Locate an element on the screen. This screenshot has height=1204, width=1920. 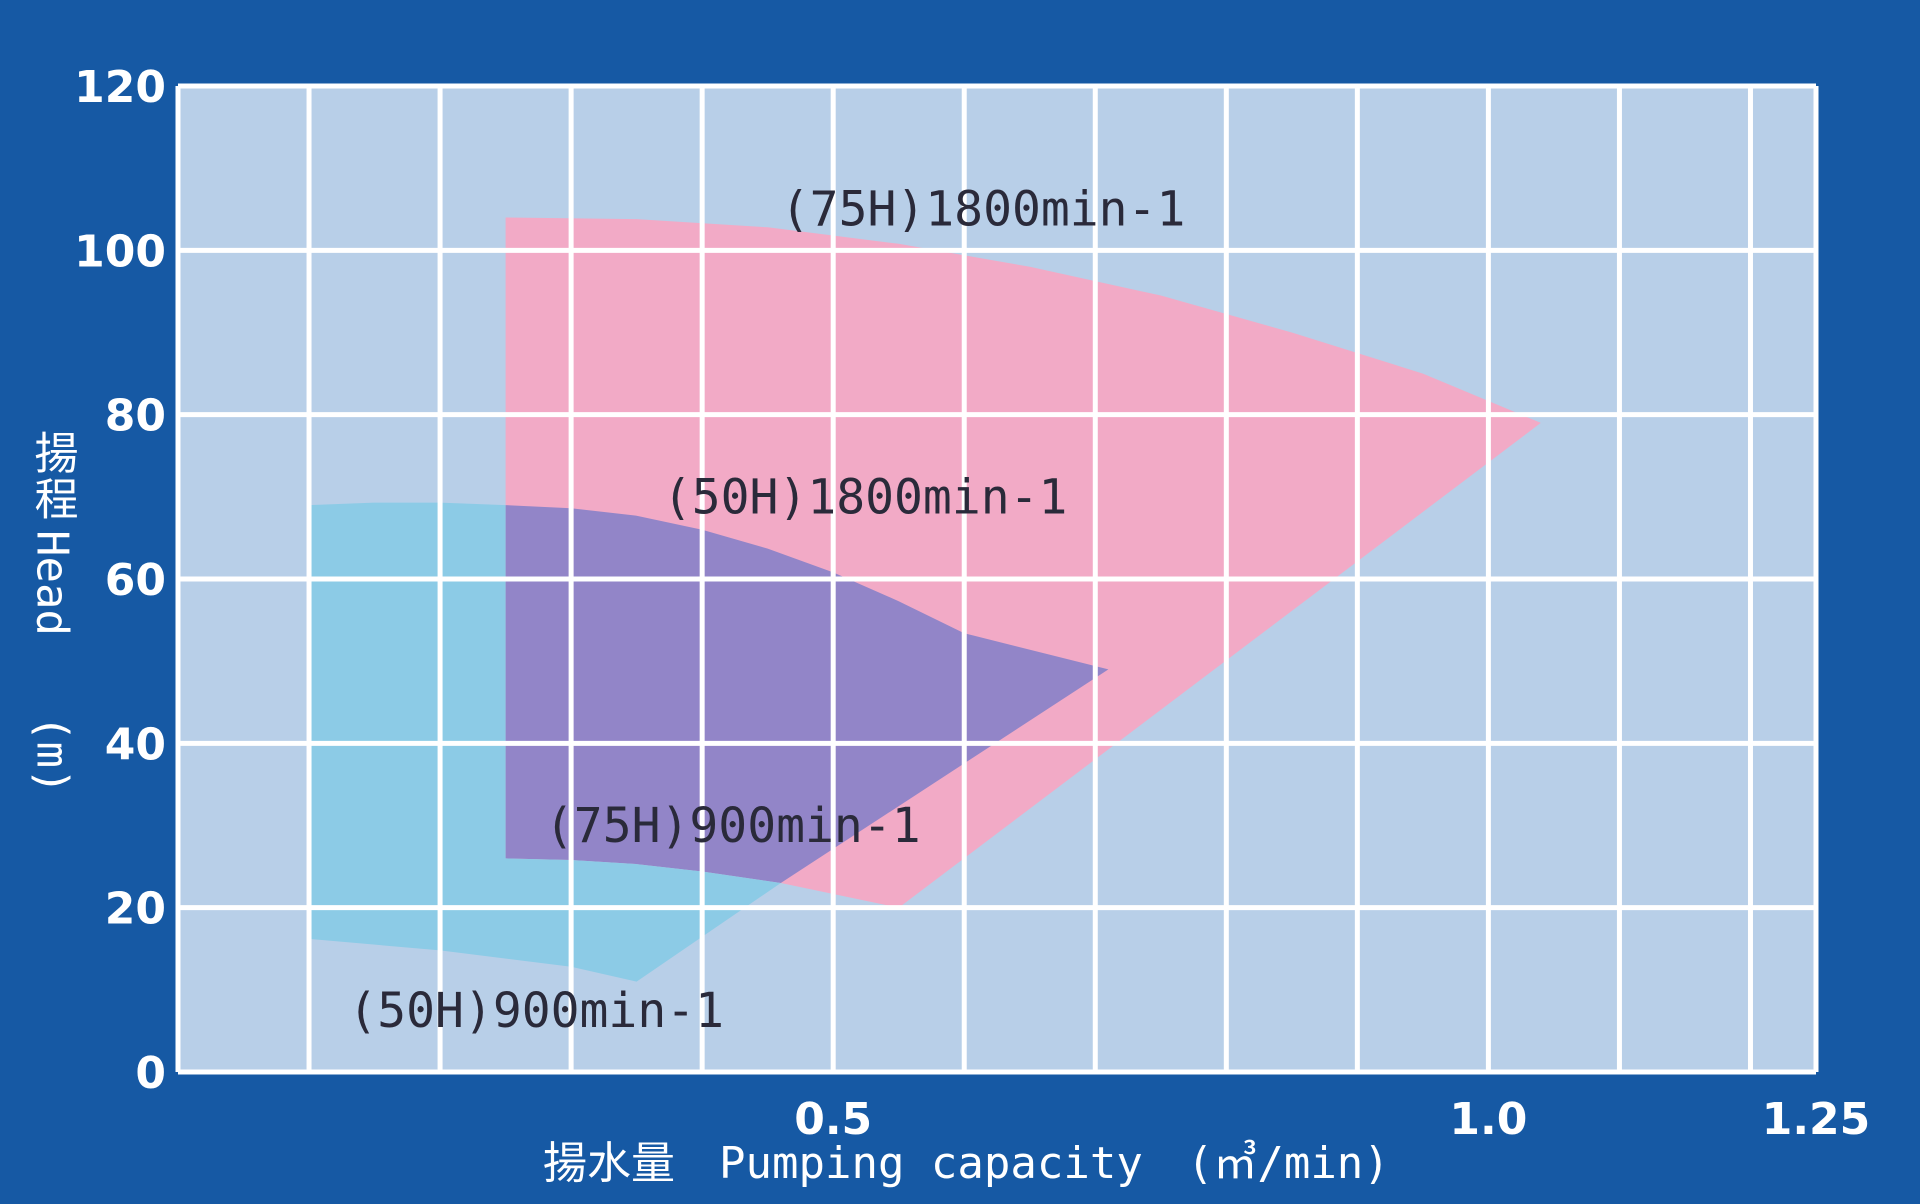
y-axis-title: 揚程 Head (m) is located at coordinates (52, 612).